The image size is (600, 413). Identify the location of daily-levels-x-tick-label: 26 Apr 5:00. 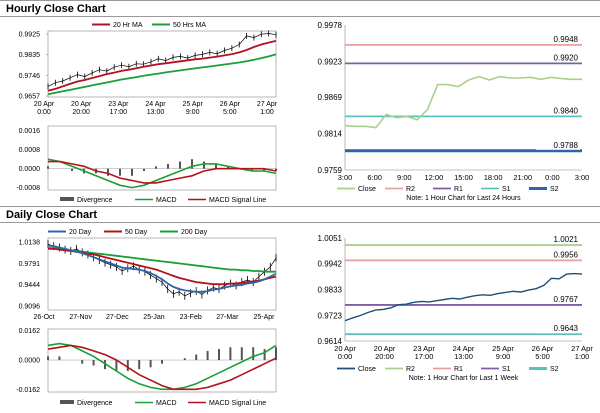
(543, 352).